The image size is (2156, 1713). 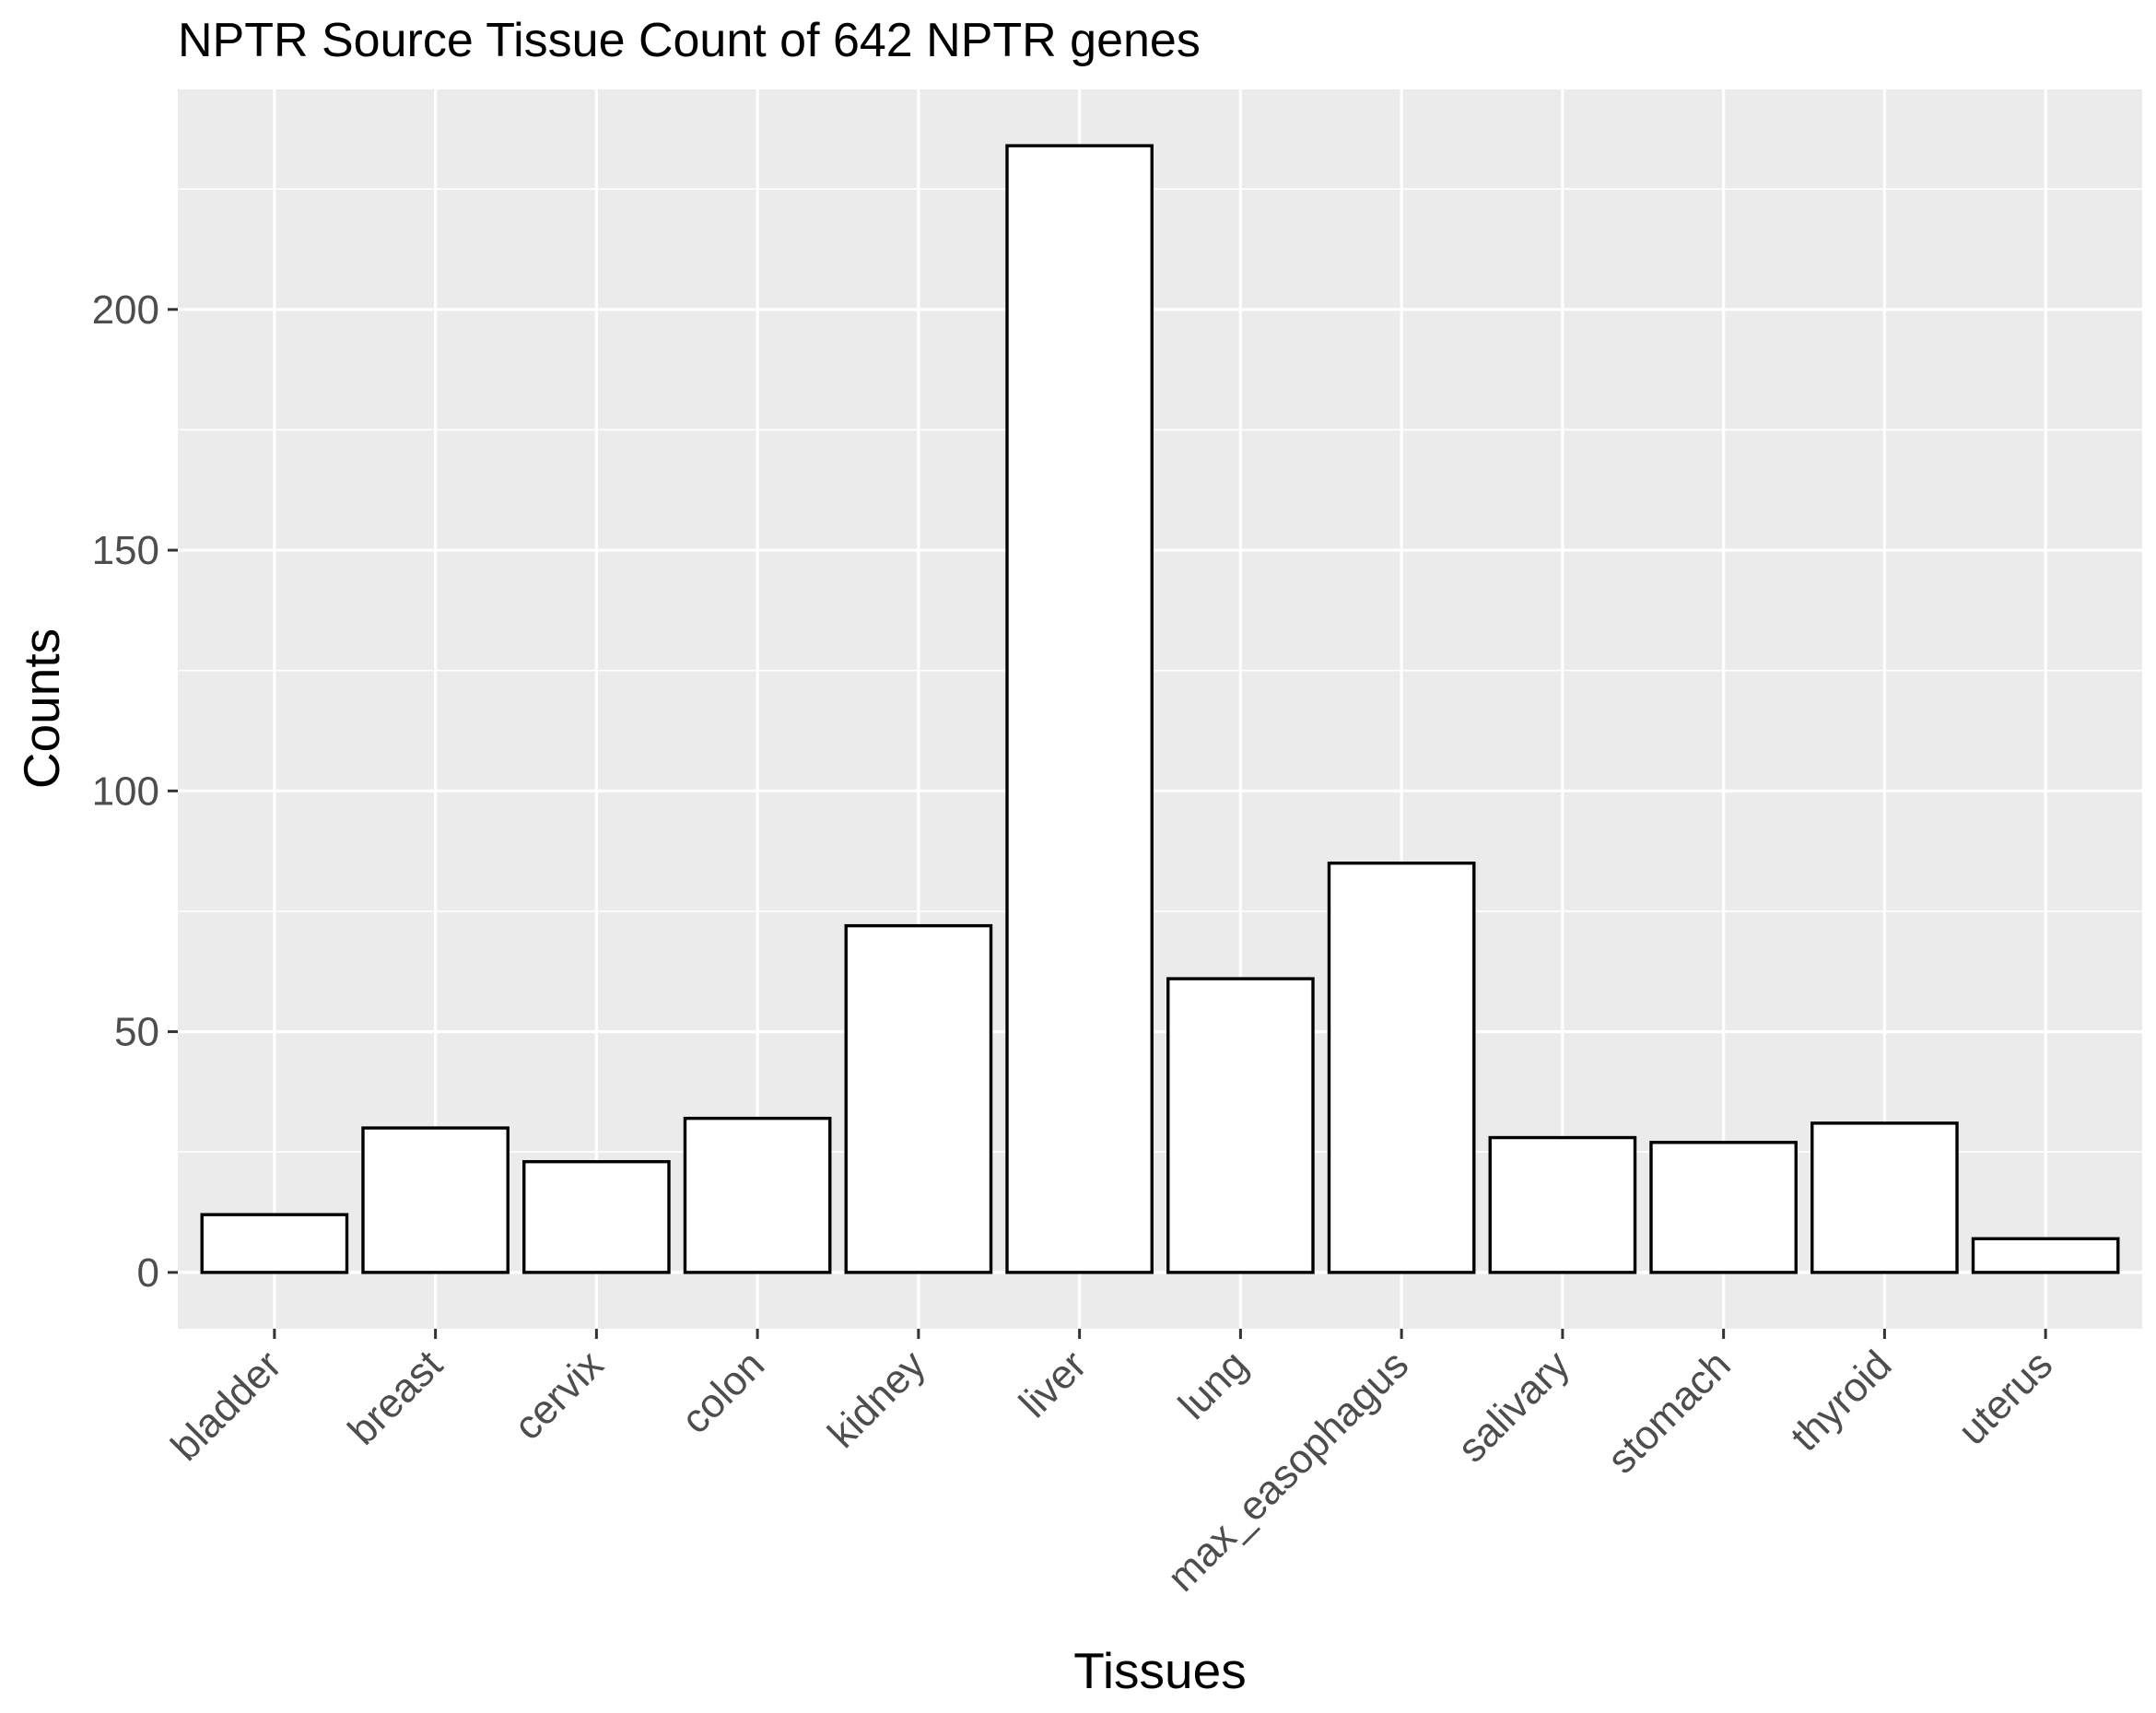 I want to click on bar-kidney, so click(x=918, y=1098).